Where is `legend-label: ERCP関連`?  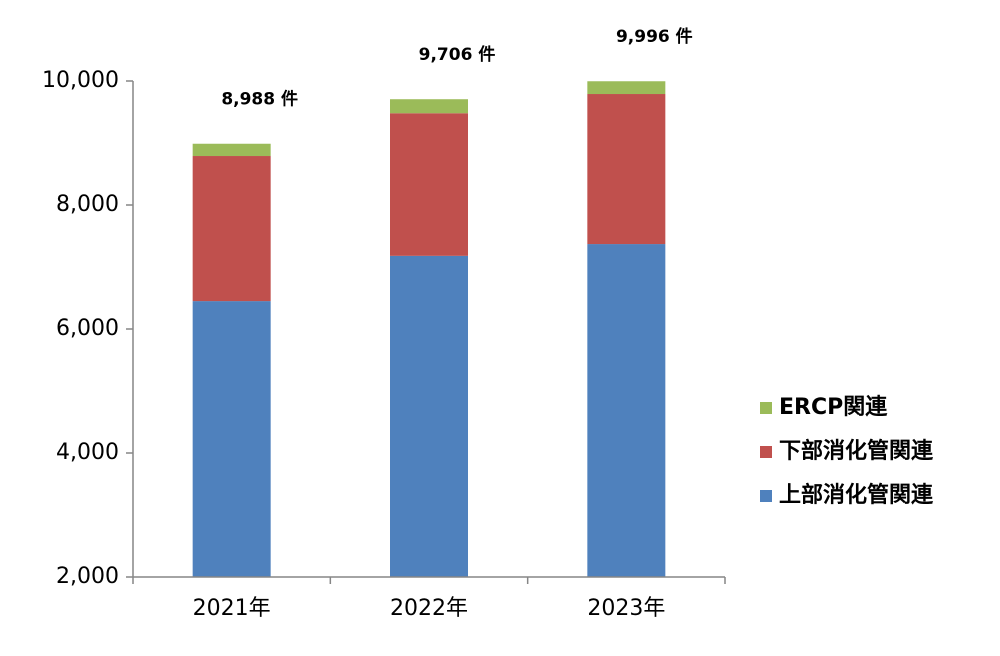 legend-label: ERCP関連 is located at coordinates (833, 407).